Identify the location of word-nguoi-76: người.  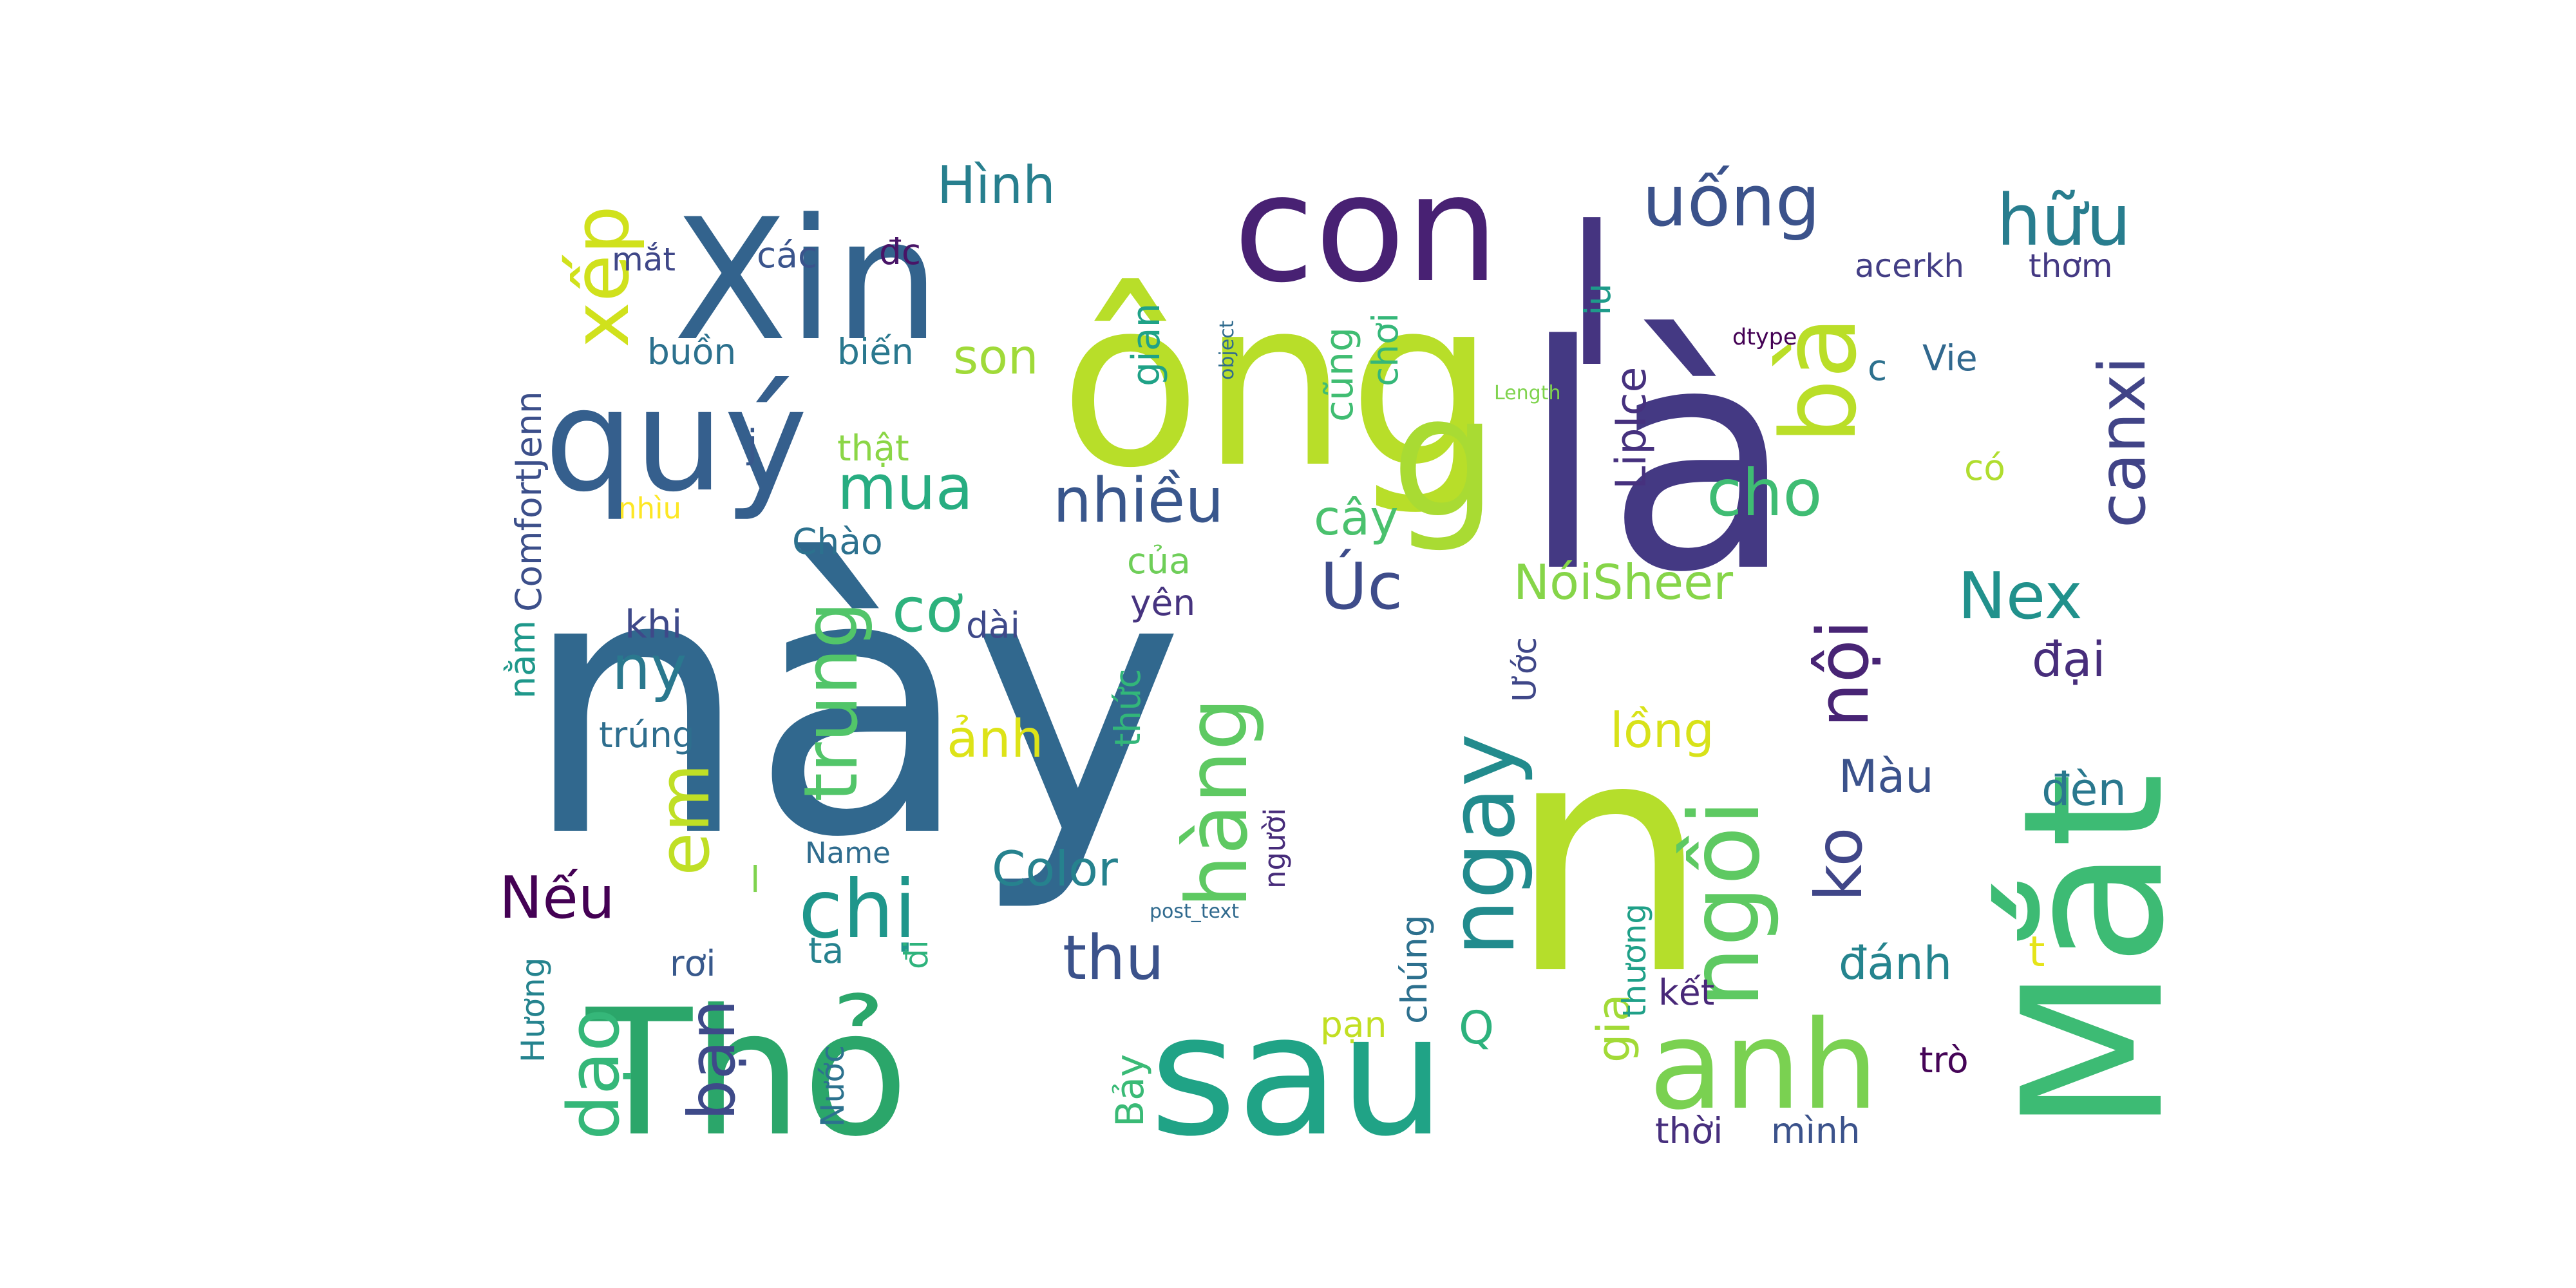
(1275, 848).